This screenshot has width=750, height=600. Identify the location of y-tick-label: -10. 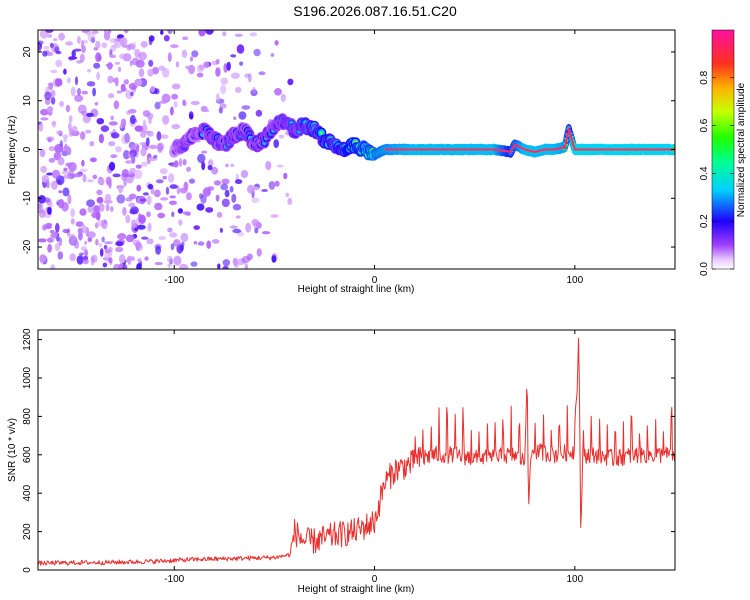
(27, 198).